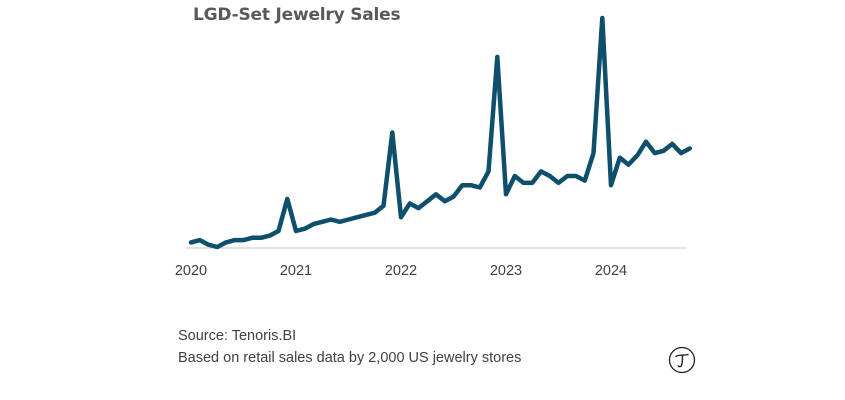 The height and width of the screenshot is (400, 845). What do you see at coordinates (237, 336) in the screenshot?
I see `source-text: Source: Tenoris.BI` at bounding box center [237, 336].